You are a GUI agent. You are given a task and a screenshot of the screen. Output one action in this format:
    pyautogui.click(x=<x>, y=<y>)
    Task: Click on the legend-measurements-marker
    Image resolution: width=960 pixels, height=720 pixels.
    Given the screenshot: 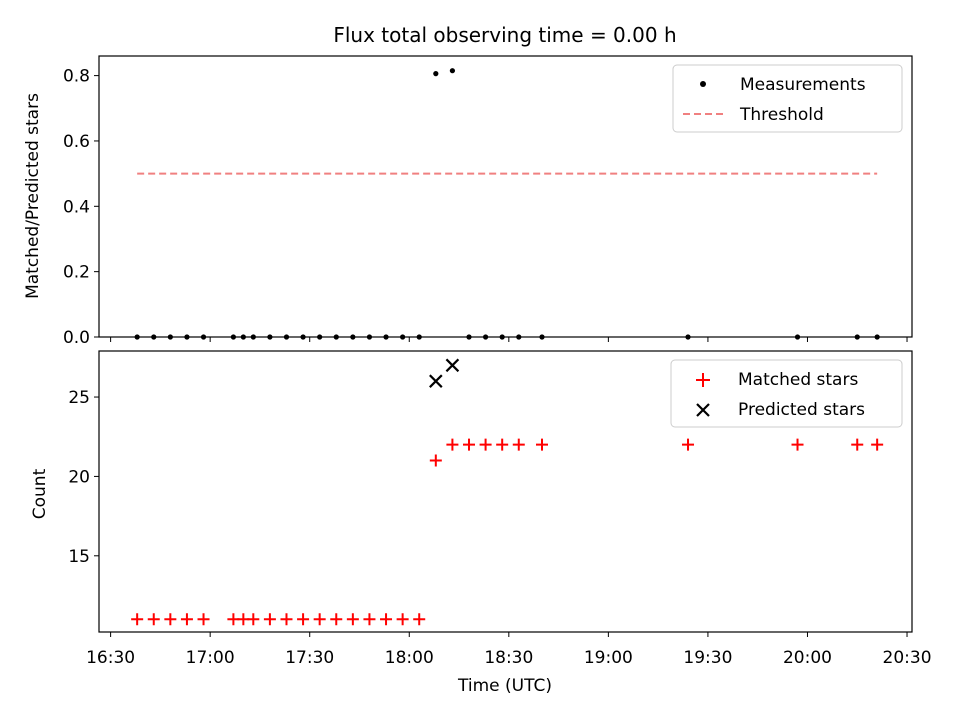 What is the action you would take?
    pyautogui.click(x=703, y=84)
    